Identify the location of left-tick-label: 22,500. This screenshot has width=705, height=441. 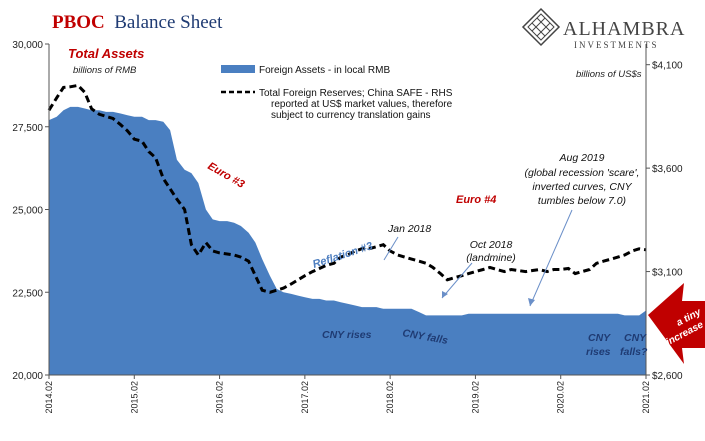
(27, 293).